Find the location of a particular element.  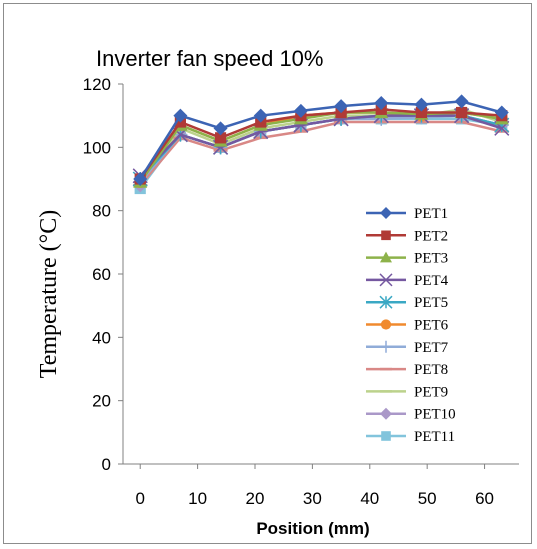

y-tick-label: 120 is located at coordinates (97, 84).